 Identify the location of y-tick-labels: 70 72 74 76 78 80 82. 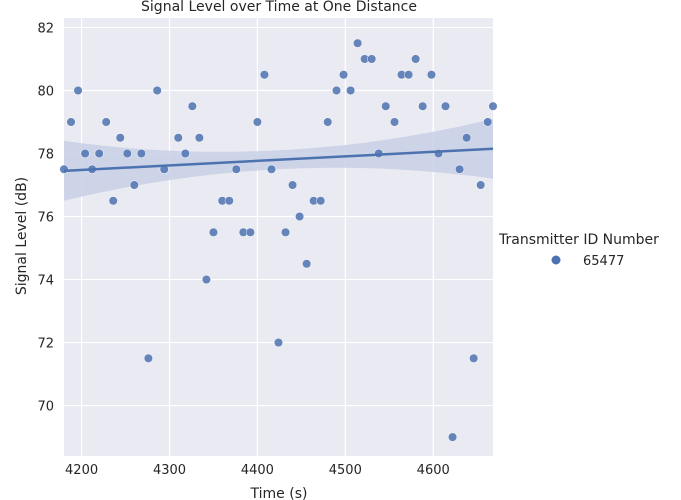
(45, 217).